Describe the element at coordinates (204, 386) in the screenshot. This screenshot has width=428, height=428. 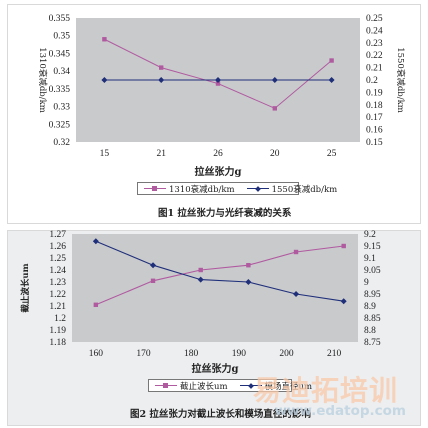
I see `legend-label-cutoff: 截止波长um` at that location.